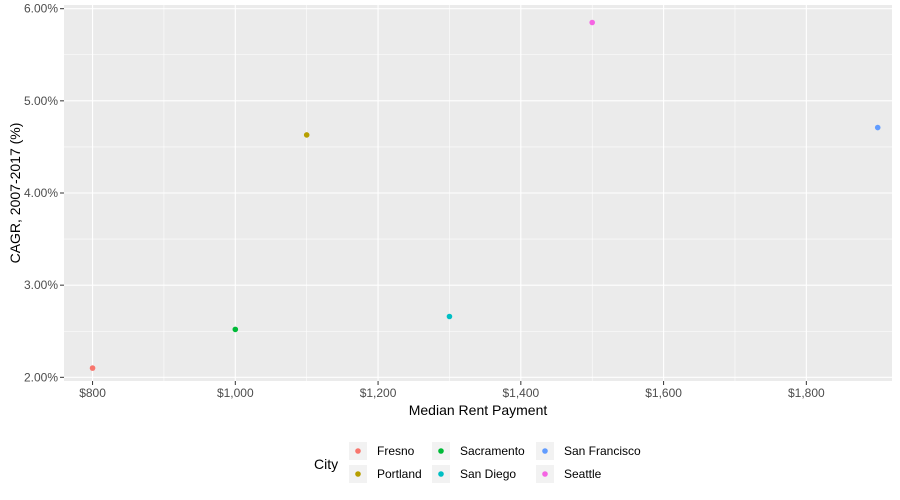  I want to click on legend-label: San Diego, so click(488, 474).